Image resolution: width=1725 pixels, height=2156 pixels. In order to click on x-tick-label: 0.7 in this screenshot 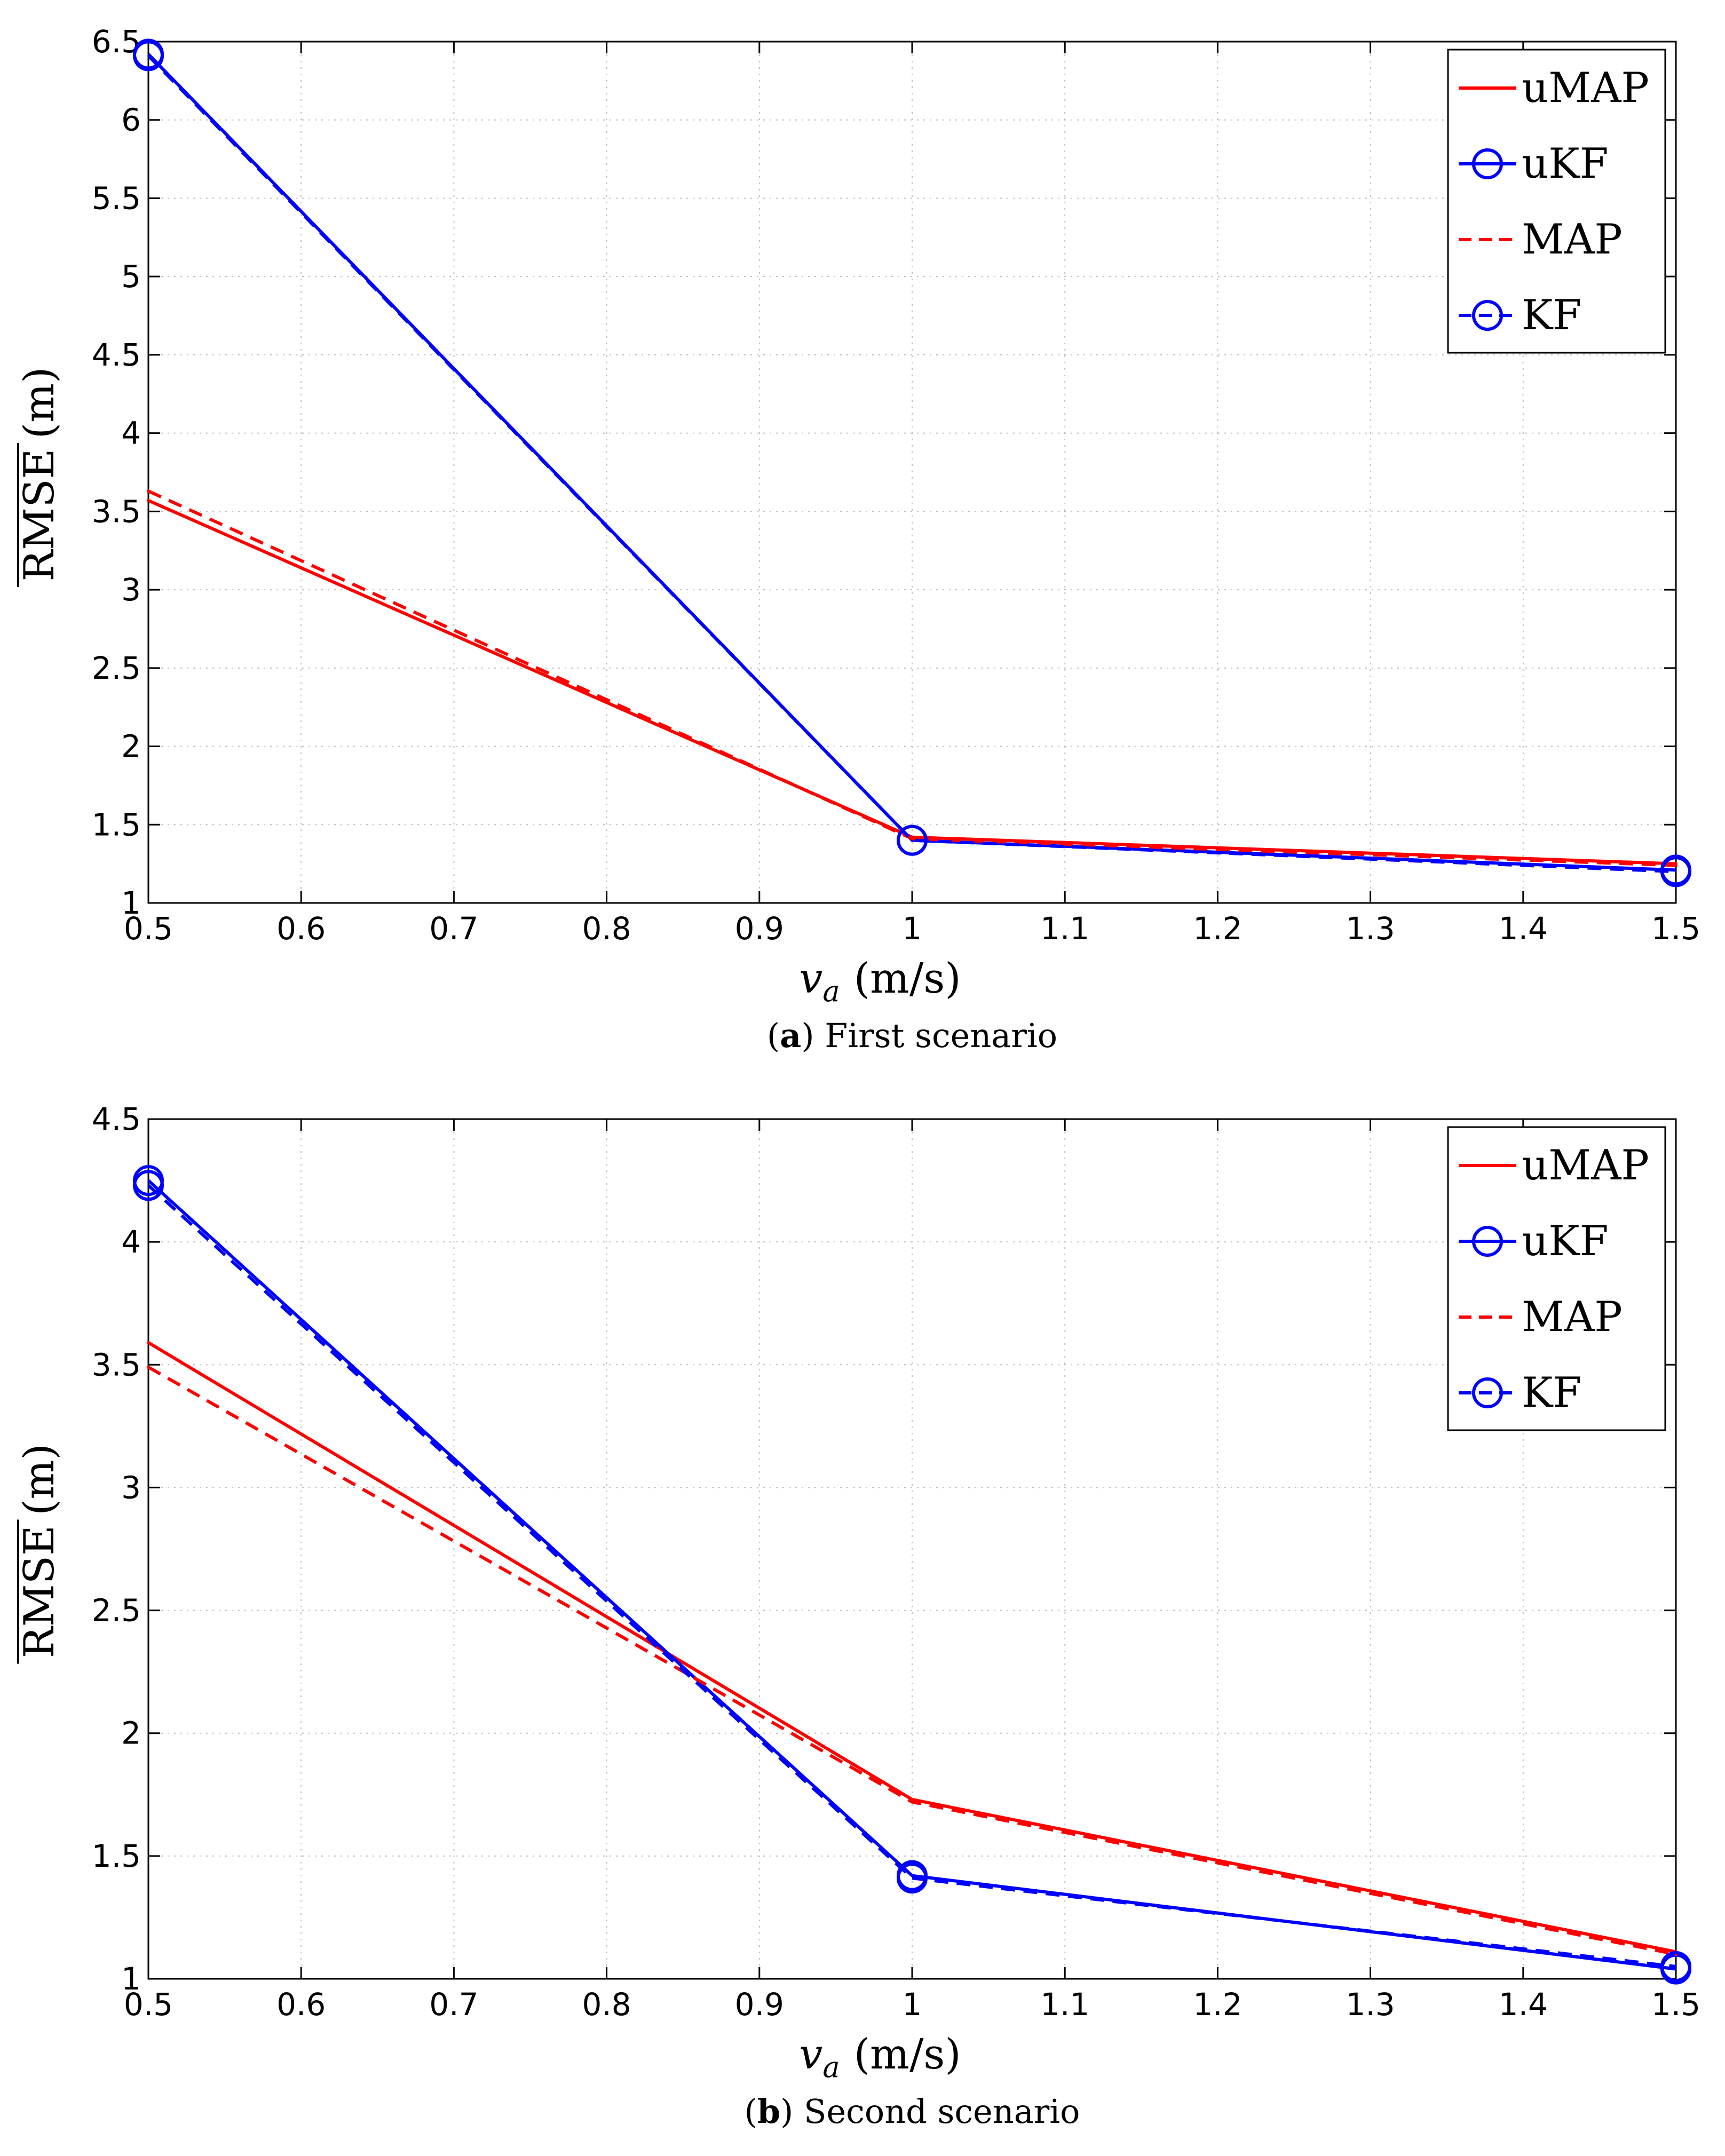, I will do `click(453, 2005)`.